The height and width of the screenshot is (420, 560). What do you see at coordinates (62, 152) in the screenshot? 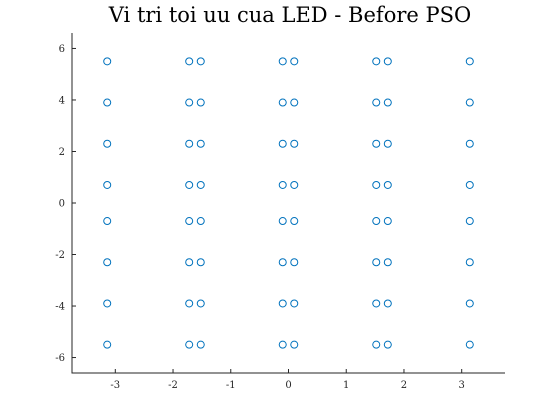
I see `y-tick-label: 2` at bounding box center [62, 152].